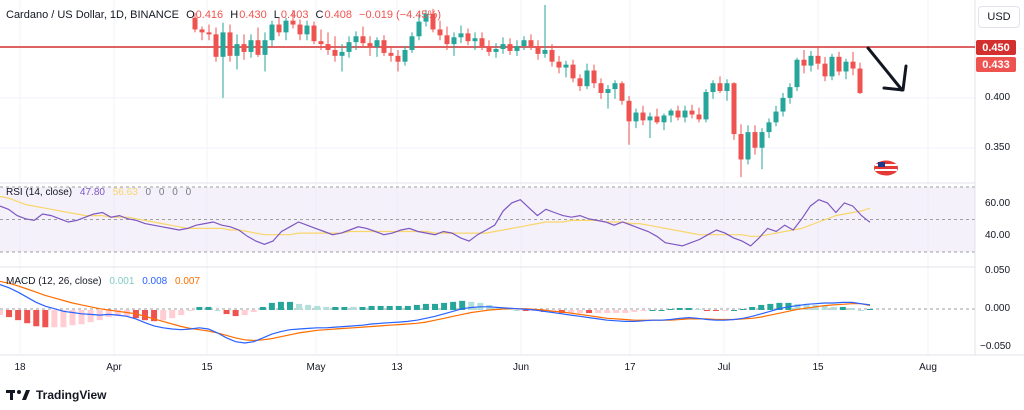 This screenshot has width=1024, height=410. I want to click on open-value: 0.416, so click(209, 15).